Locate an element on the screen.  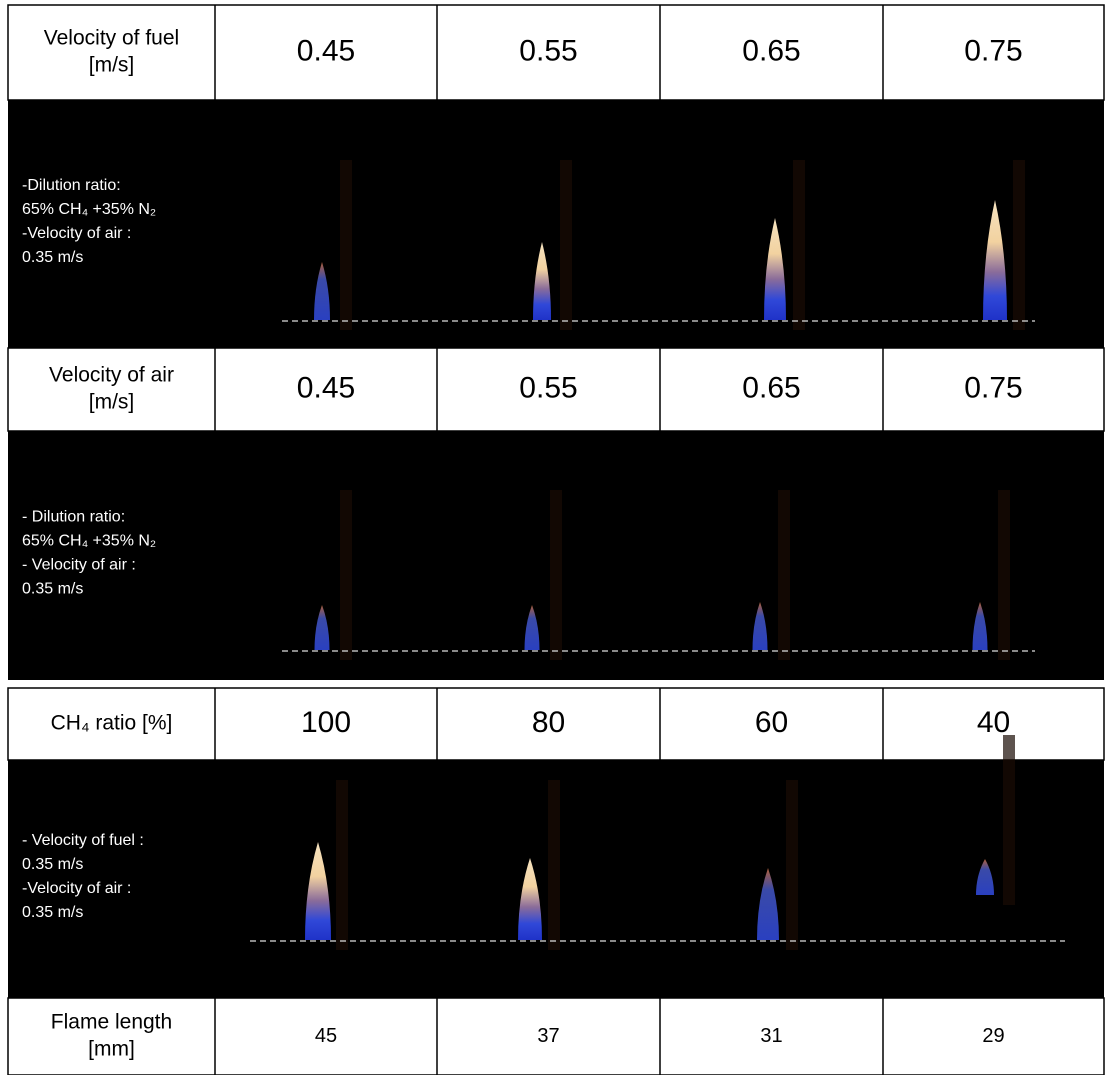
condition-text: - Velocity of fuel : is located at coordinates (83, 840).